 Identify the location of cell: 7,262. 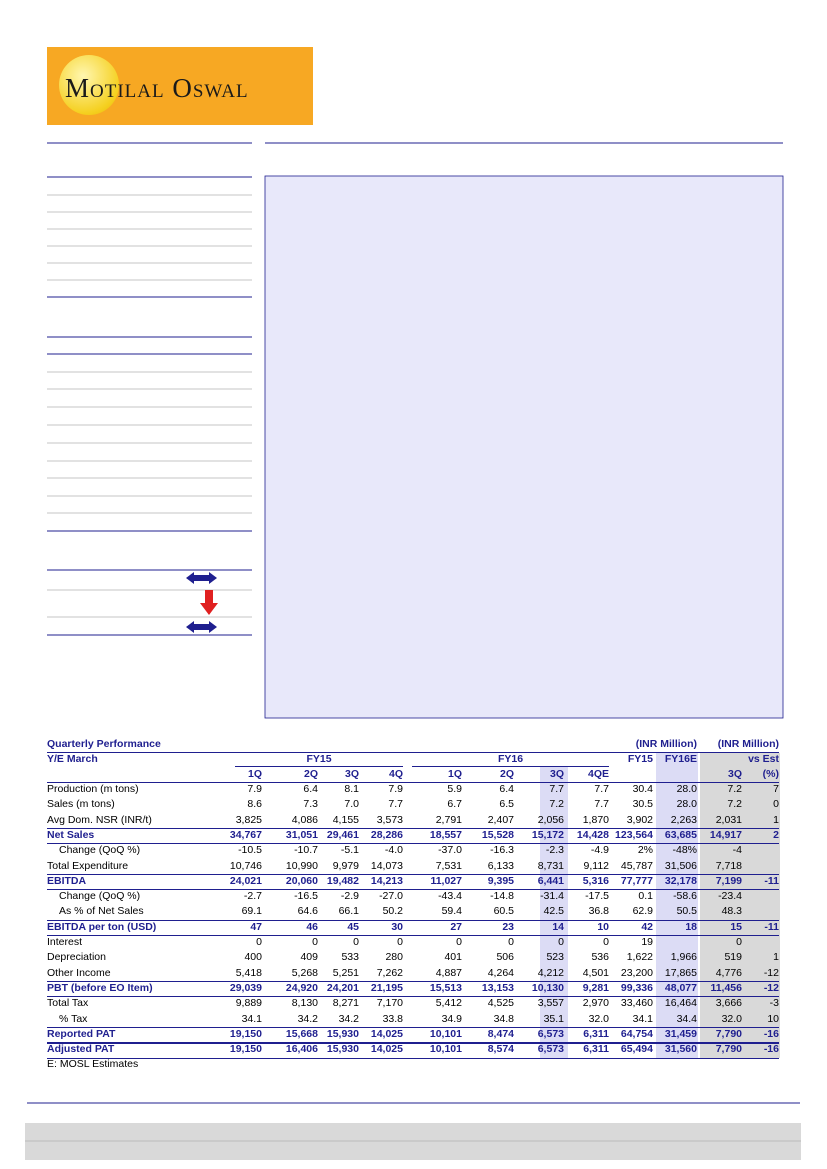
(389, 972).